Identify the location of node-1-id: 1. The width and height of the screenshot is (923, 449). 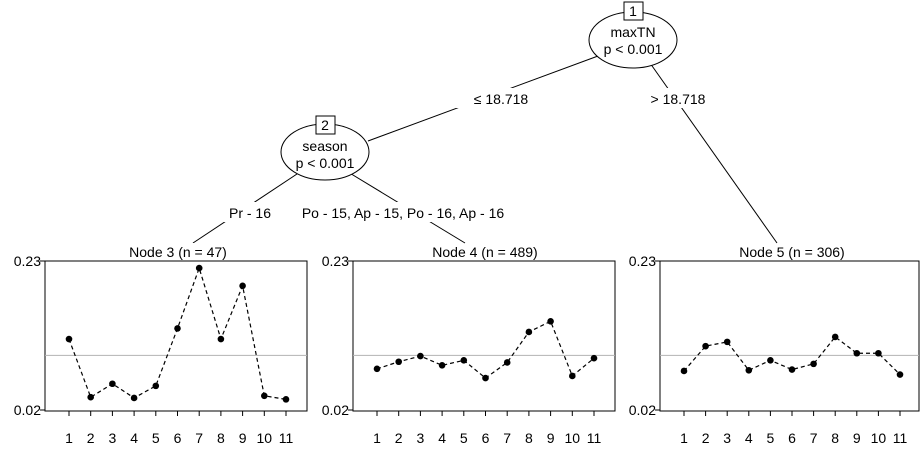
(633, 11).